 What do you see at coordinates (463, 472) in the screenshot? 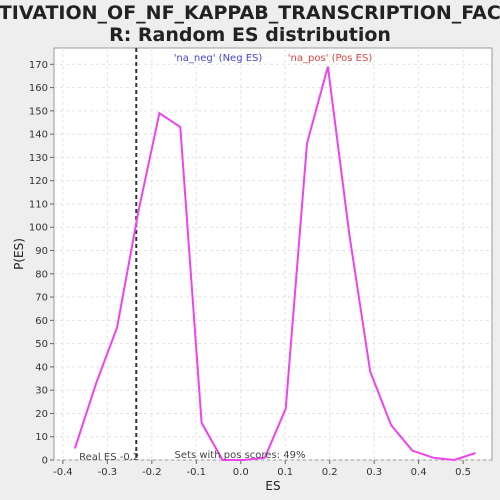
I see `x-tick-label: 0.5` at bounding box center [463, 472].